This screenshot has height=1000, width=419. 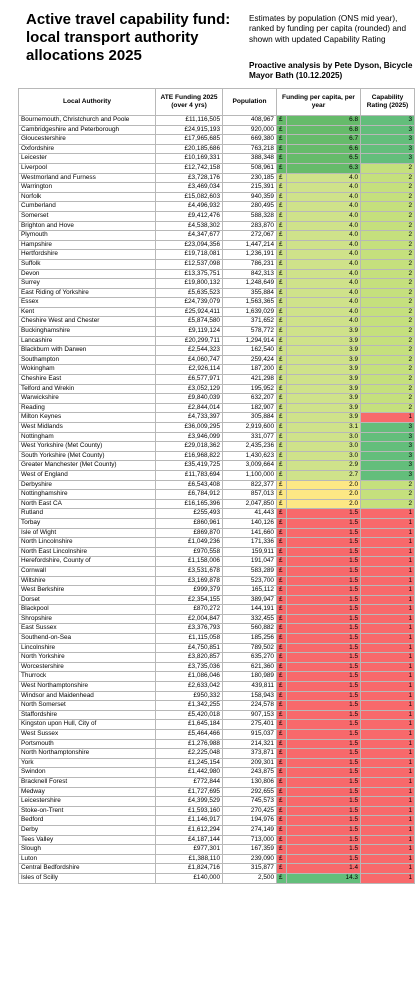 I want to click on population-cell: 822,377, so click(x=249, y=485).